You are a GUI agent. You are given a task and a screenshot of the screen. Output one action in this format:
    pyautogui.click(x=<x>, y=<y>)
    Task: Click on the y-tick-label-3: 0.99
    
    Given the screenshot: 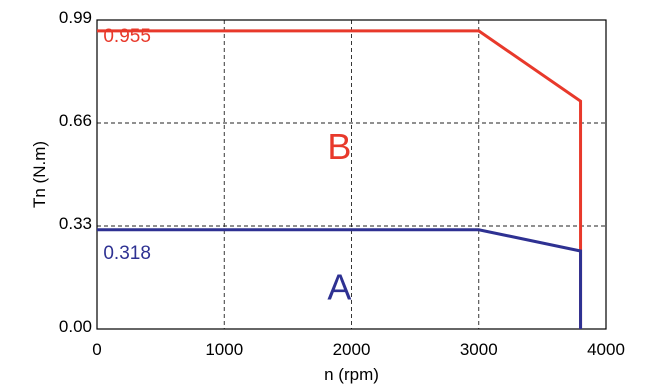 What is the action you would take?
    pyautogui.click(x=75, y=17)
    